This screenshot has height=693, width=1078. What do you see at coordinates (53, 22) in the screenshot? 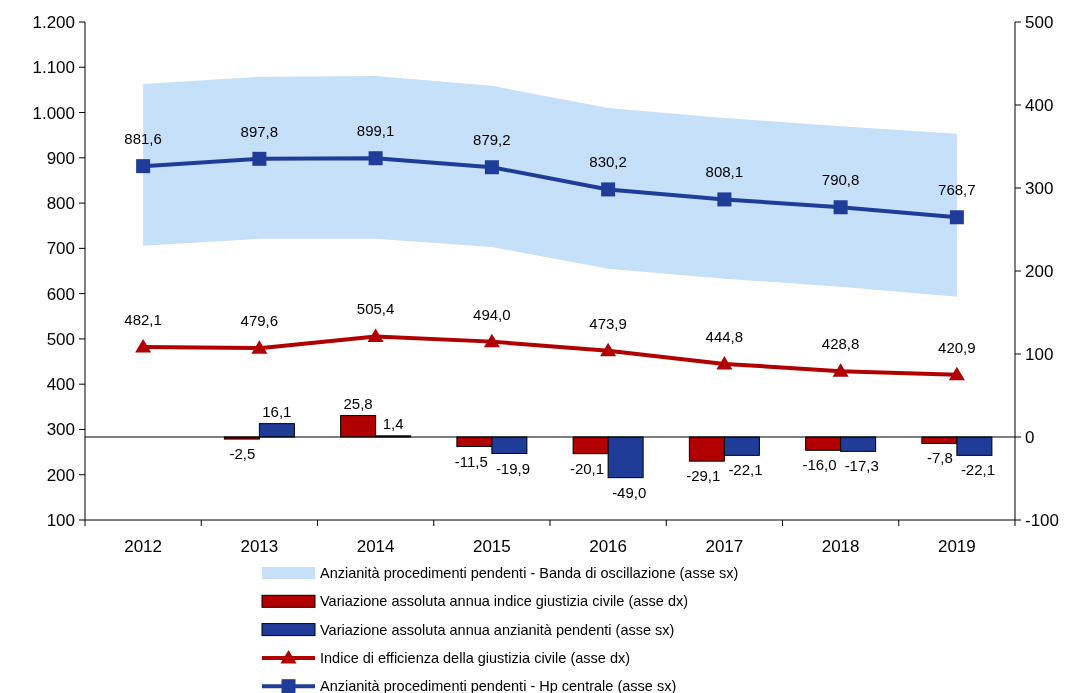
I see `y-tick-label: 1.200` at bounding box center [53, 22].